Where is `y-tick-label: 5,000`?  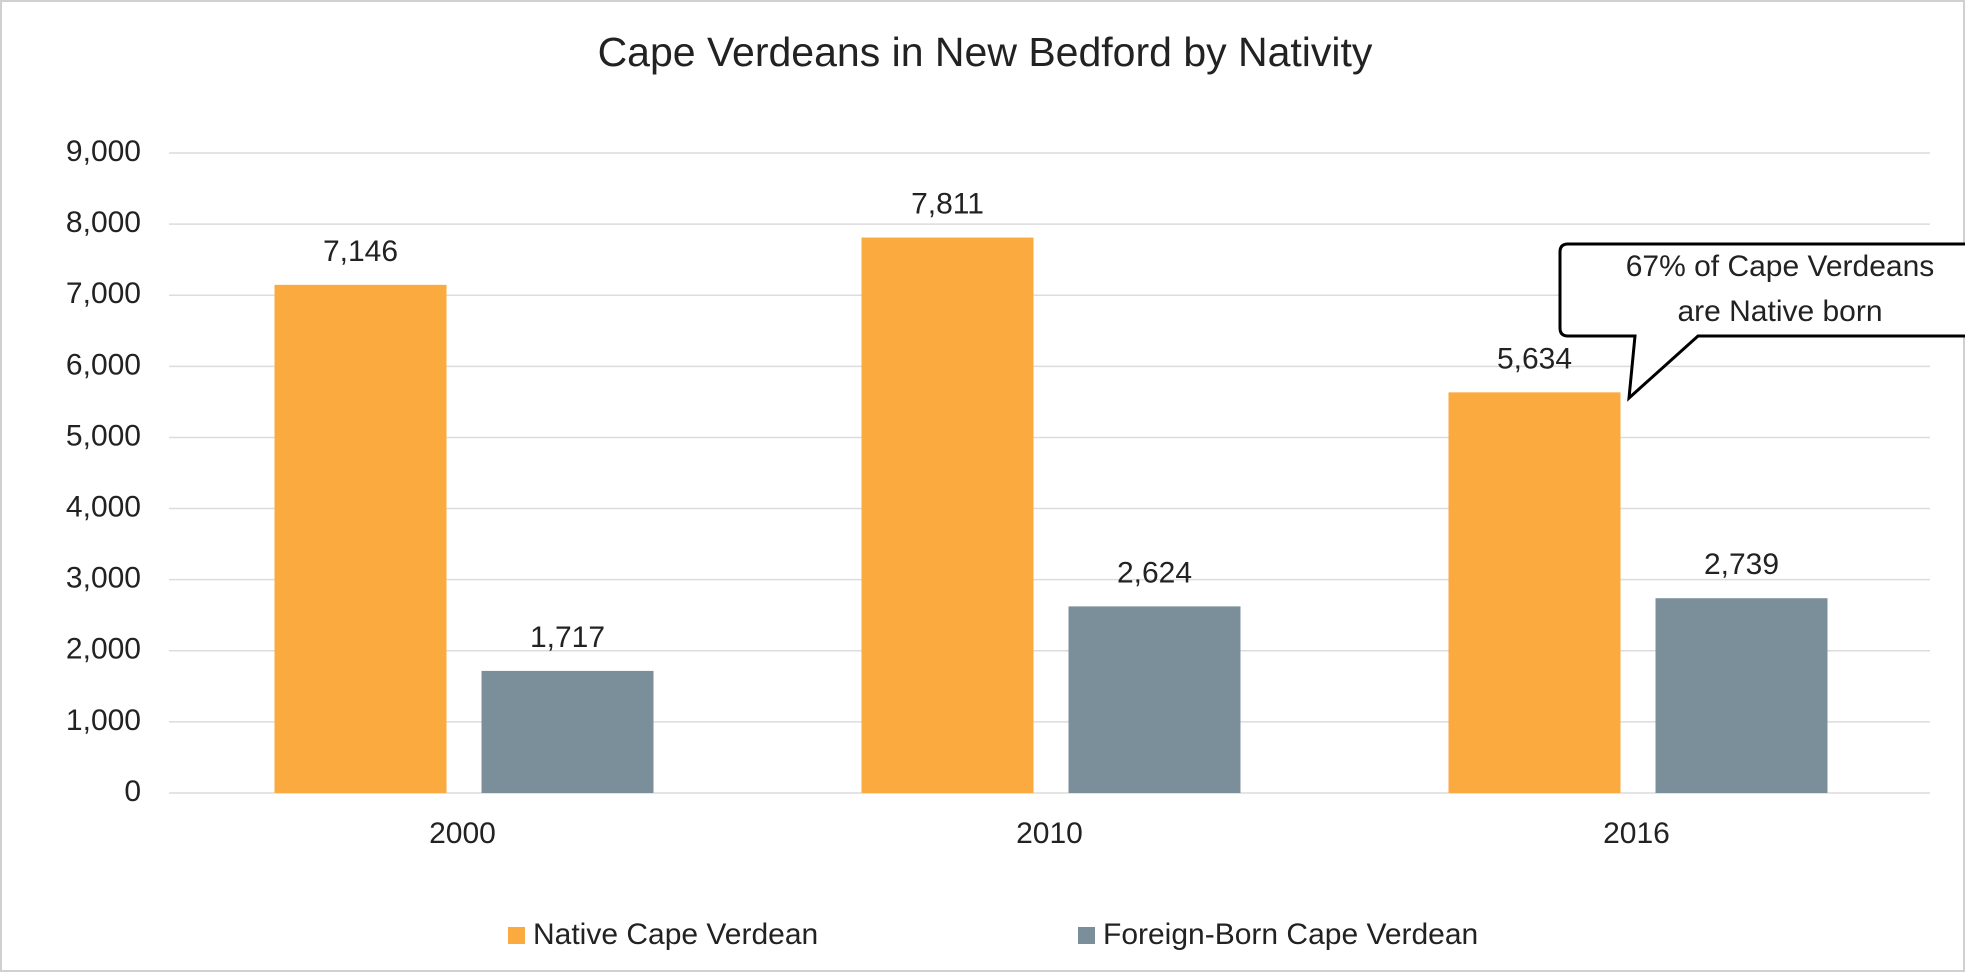 y-tick-label: 5,000 is located at coordinates (103, 435).